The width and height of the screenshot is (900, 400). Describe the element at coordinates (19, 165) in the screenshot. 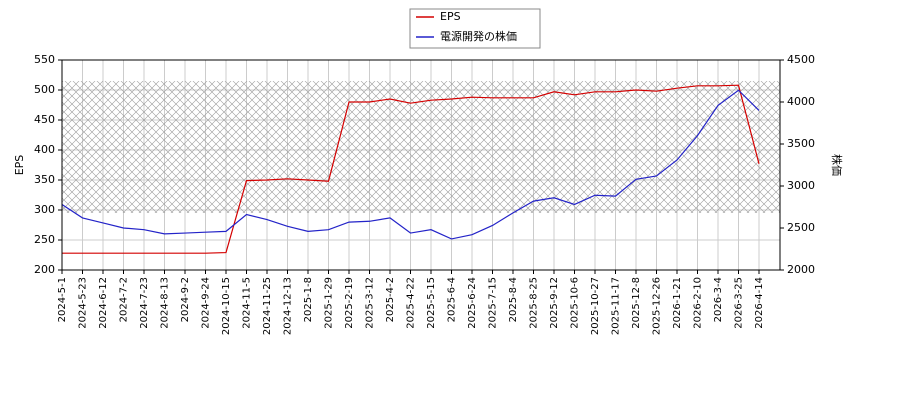

I see `y-axis-label: EPS` at that location.